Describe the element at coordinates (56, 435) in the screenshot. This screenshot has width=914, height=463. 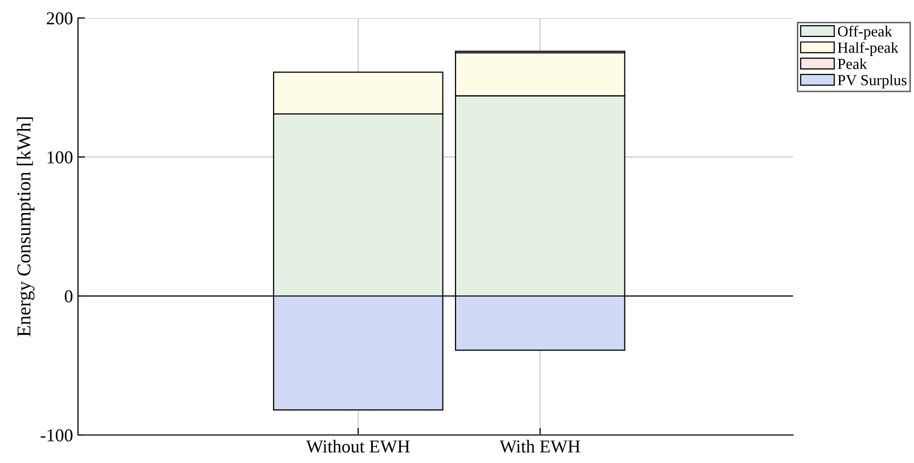
I see `y-tick-label: -100` at that location.